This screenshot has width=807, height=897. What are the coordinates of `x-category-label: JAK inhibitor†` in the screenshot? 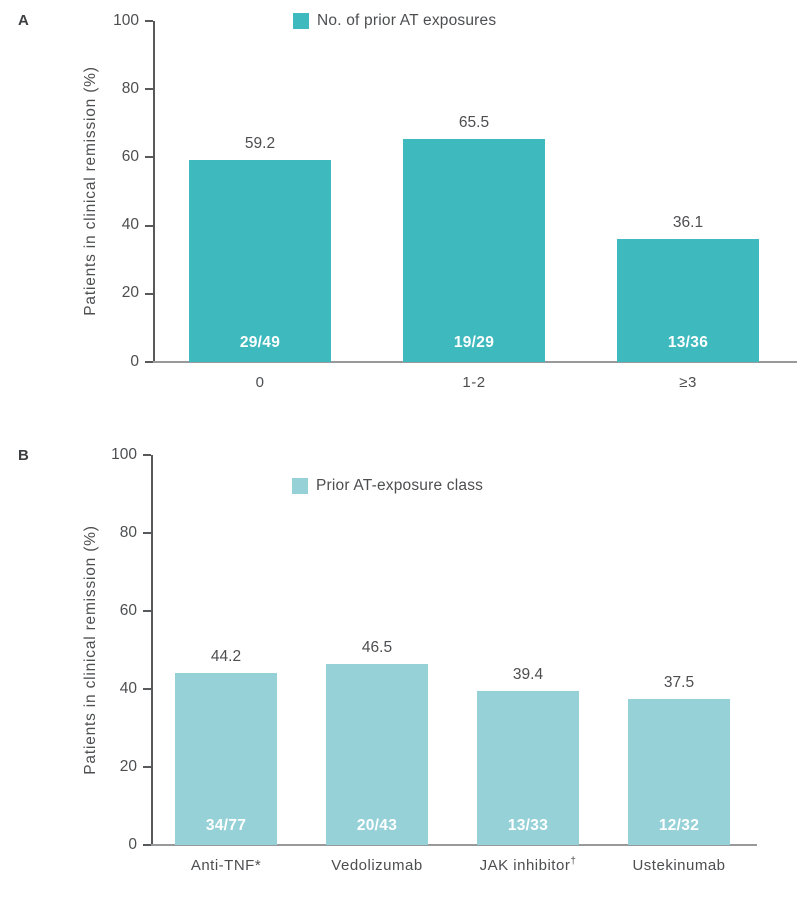 It's located at (528, 865).